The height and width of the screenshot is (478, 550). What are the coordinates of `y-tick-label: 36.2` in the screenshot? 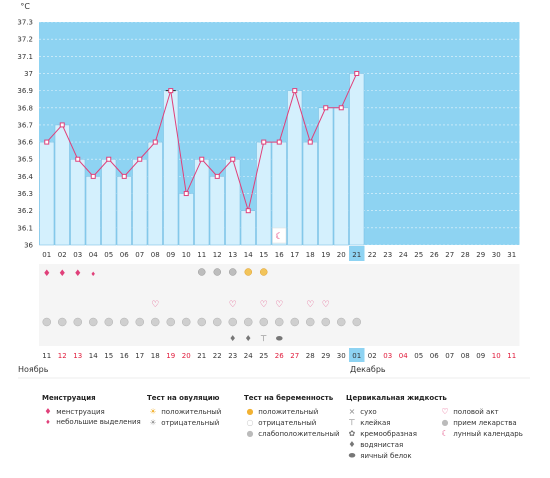 It's located at (25, 211).